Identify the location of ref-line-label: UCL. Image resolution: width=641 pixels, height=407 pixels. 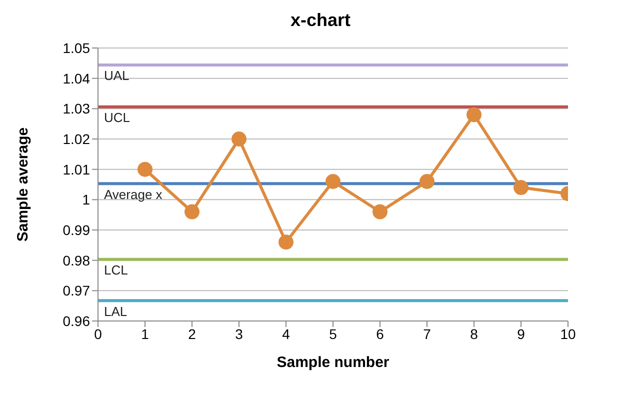
(117, 118).